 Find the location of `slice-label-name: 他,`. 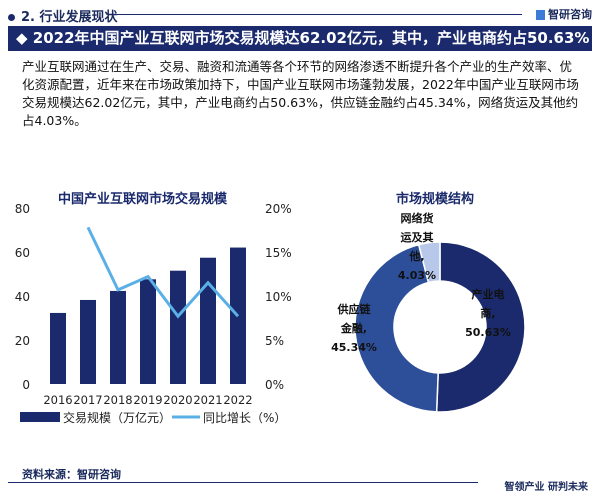

slice-label-name: 他, is located at coordinates (416, 256).